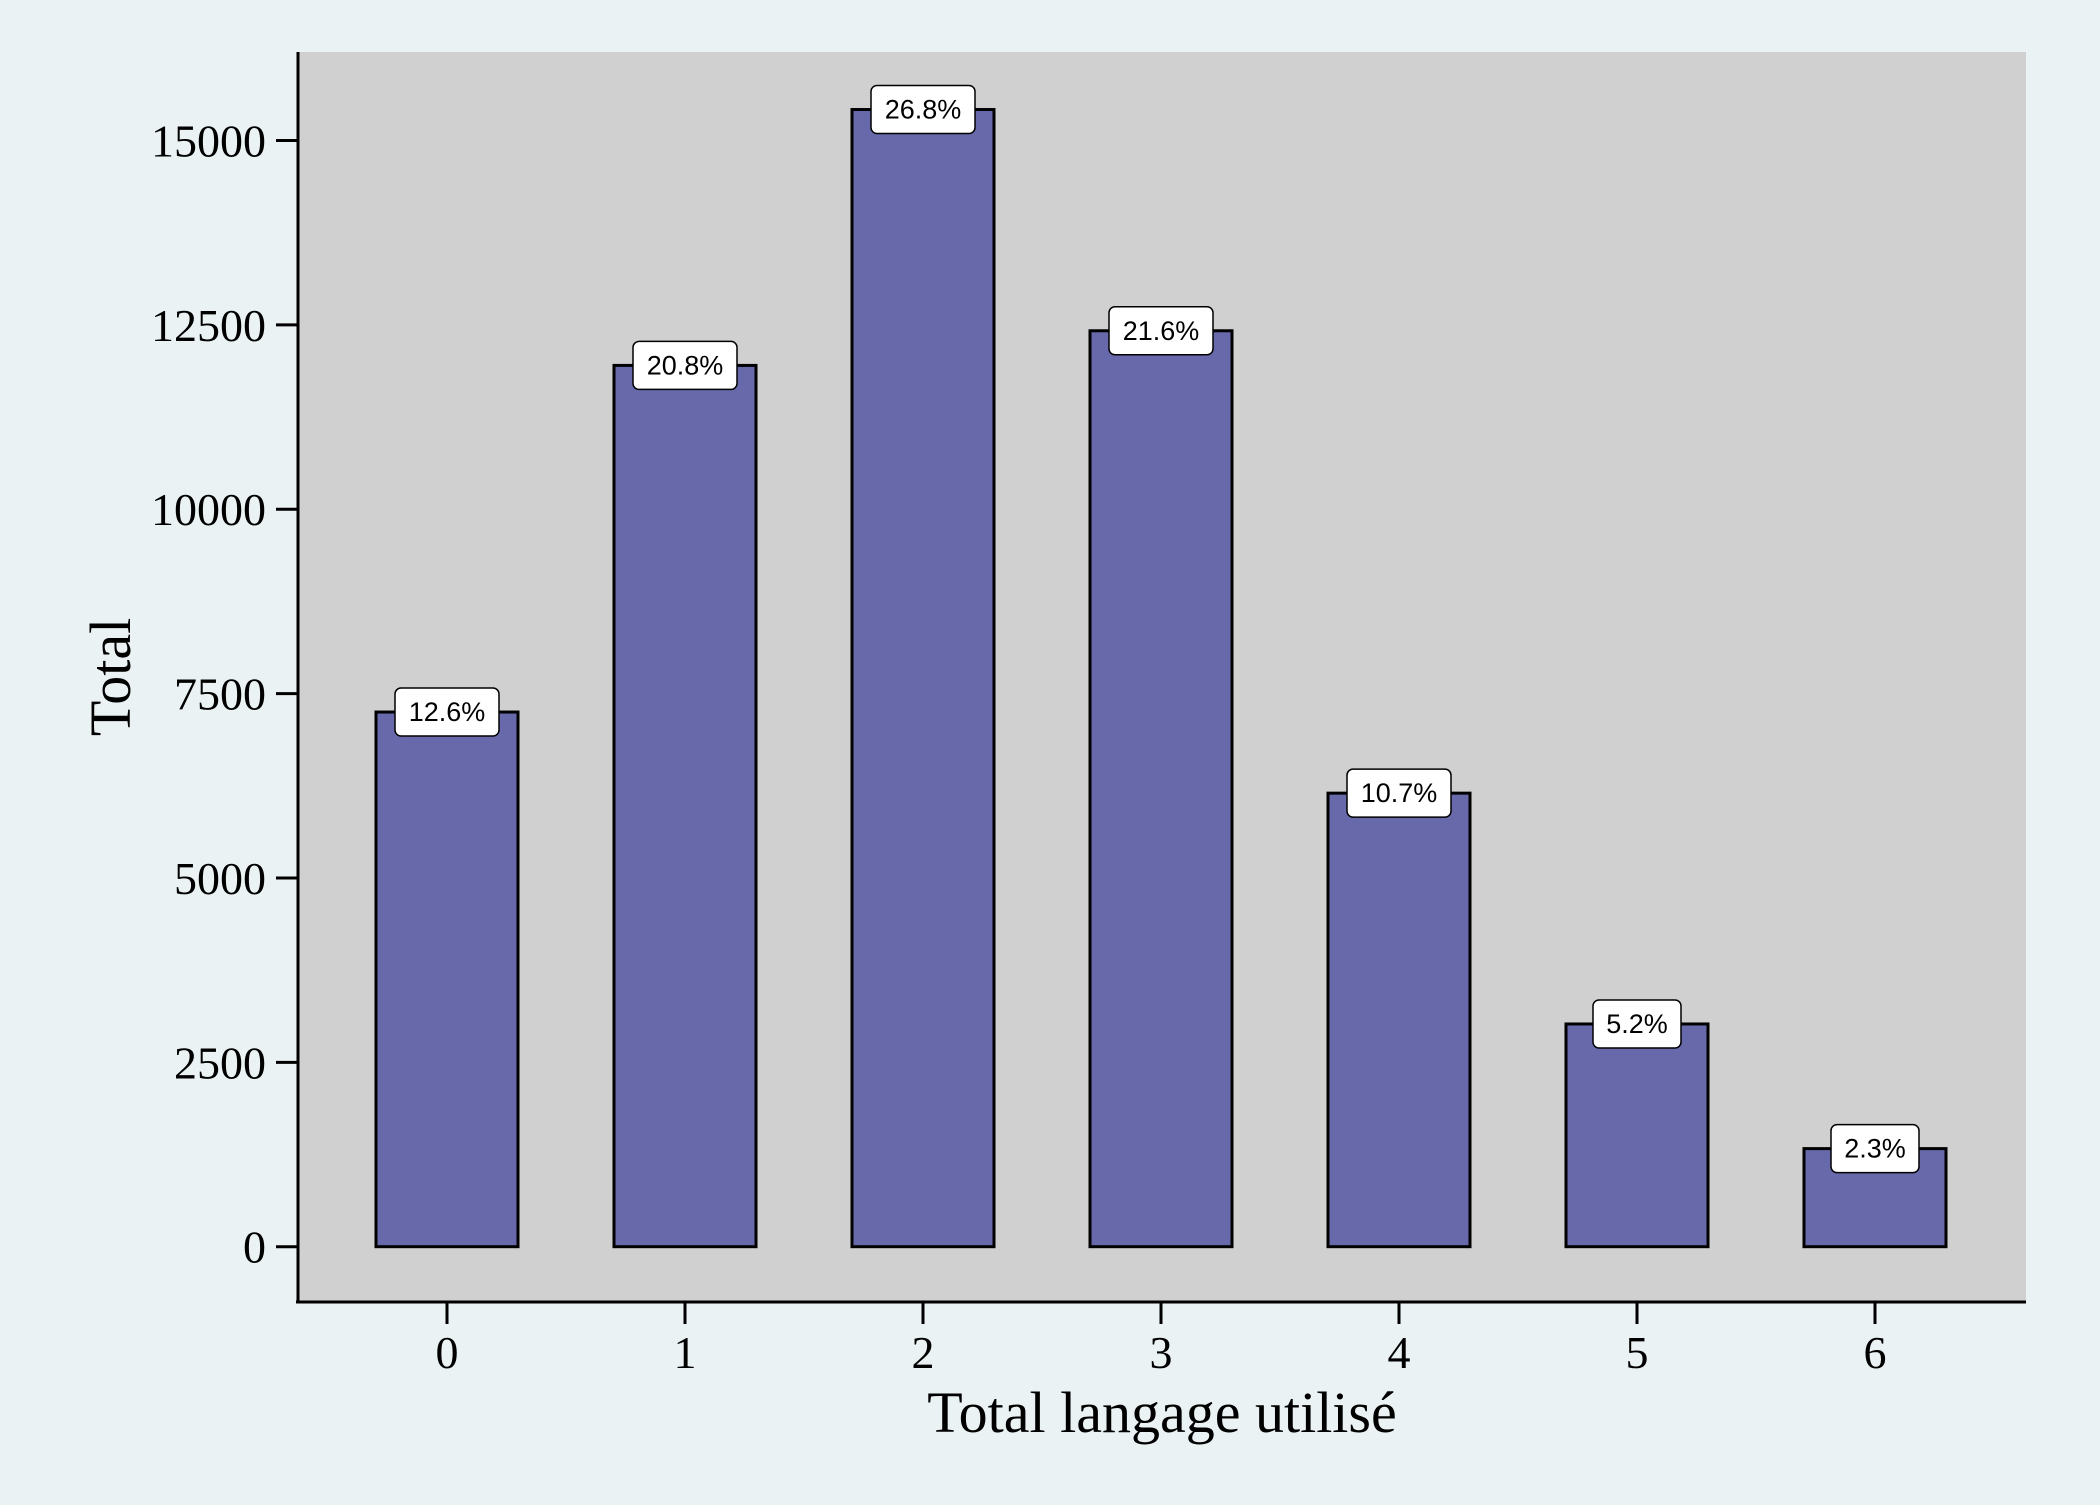  What do you see at coordinates (1161, 1352) in the screenshot?
I see `x-tick-label-3: 3` at bounding box center [1161, 1352].